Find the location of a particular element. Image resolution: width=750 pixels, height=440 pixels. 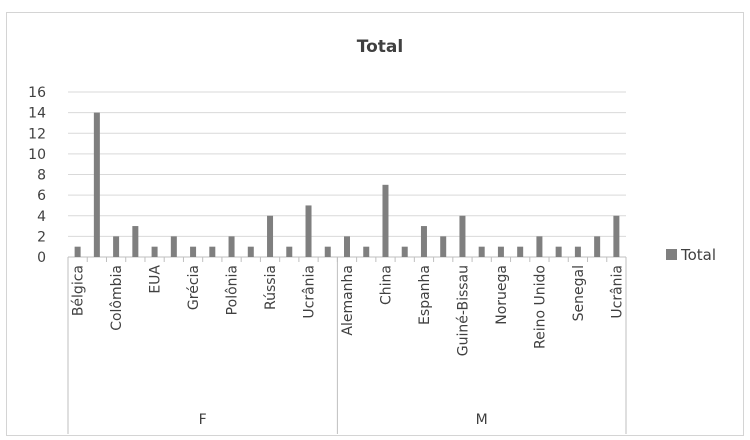

legend: Total is located at coordinates (691, 255).